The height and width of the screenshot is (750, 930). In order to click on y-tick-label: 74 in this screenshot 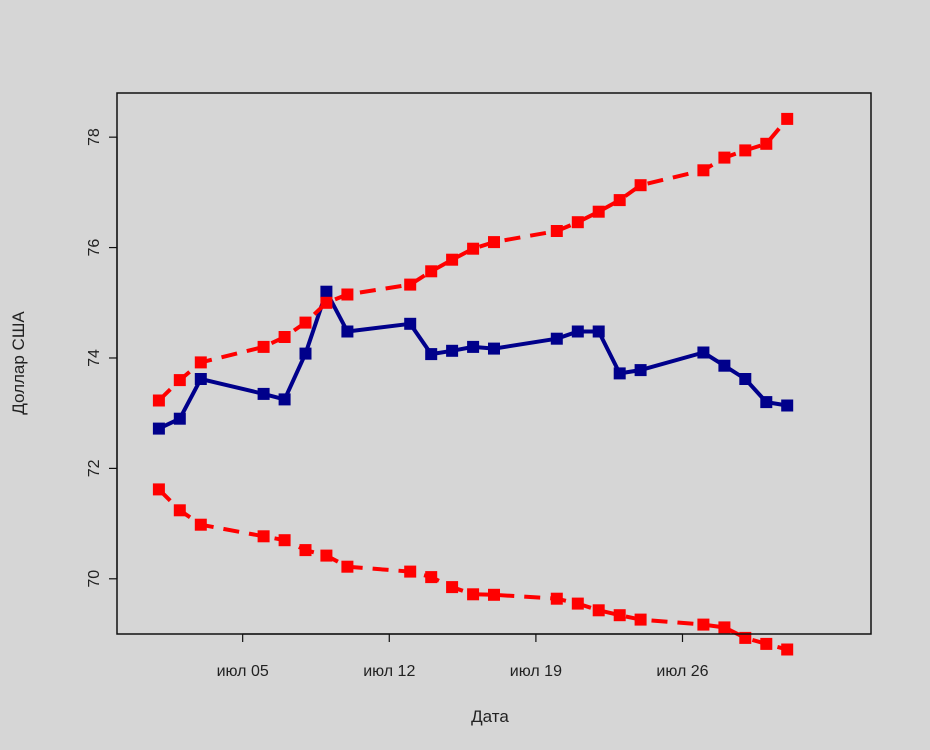, I will do `click(94, 358)`.